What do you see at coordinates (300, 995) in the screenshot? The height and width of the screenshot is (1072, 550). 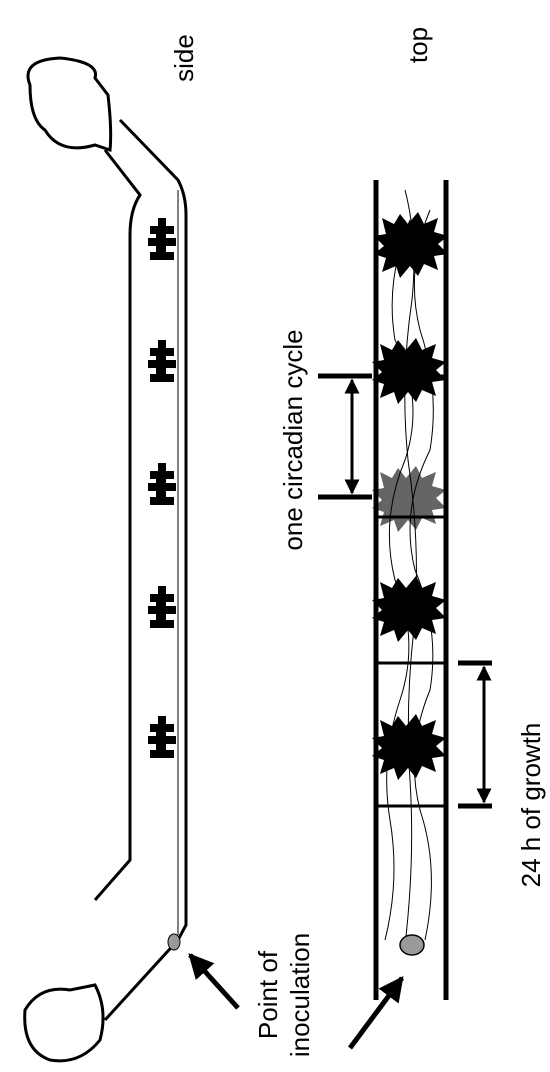 I see `inoculation-label-line2: inoculation` at bounding box center [300, 995].